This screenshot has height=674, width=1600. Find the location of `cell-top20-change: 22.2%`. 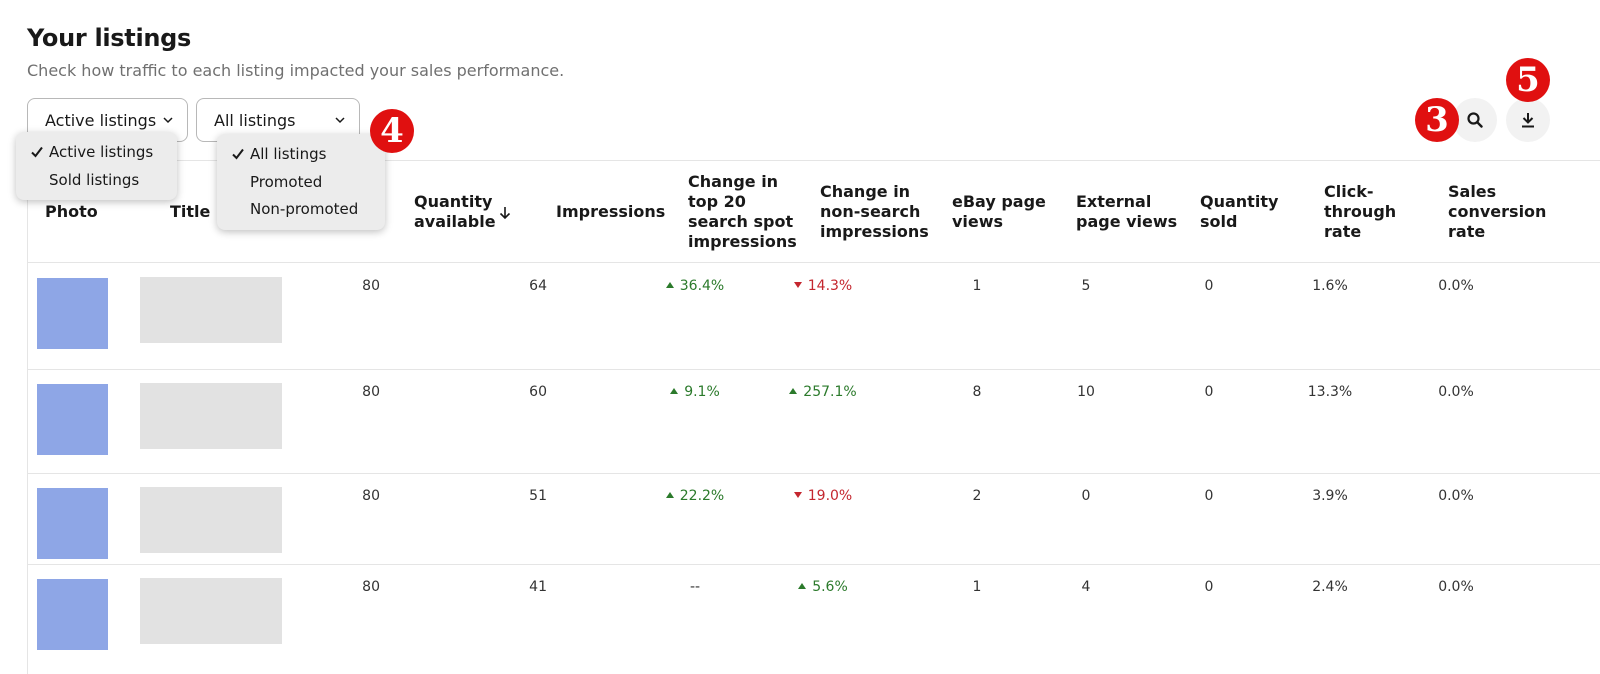

cell-top20-change: 22.2% is located at coordinates (695, 496).